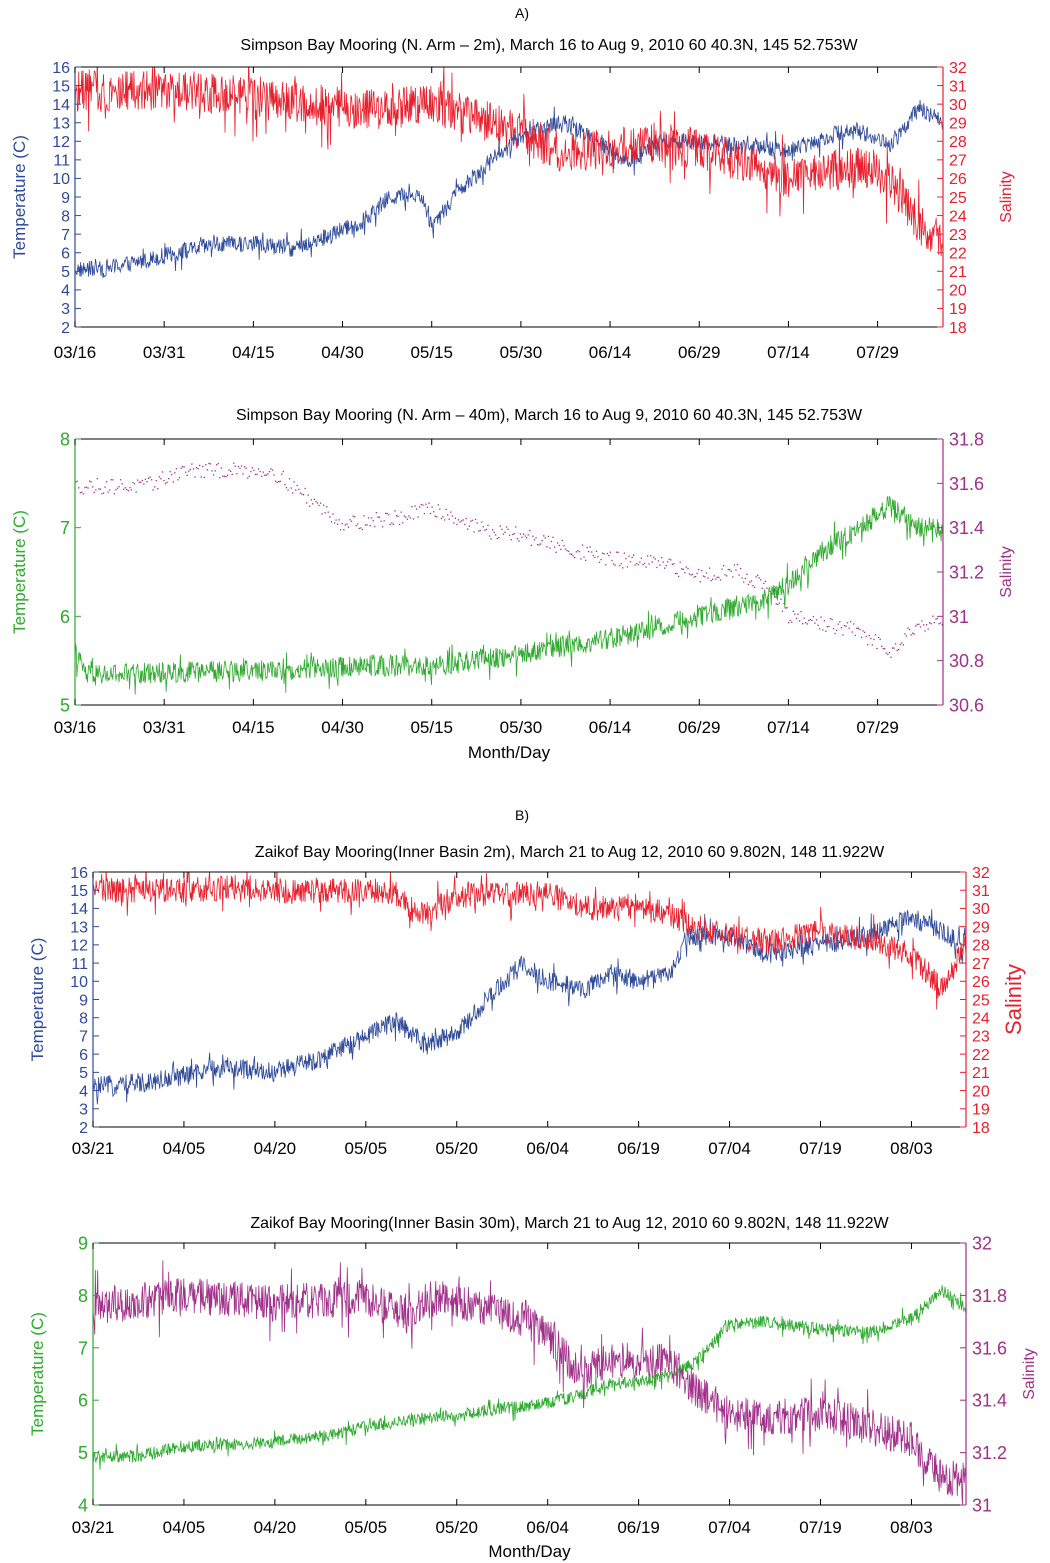  I want to click on y-tick-label: 4, so click(83, 1505).